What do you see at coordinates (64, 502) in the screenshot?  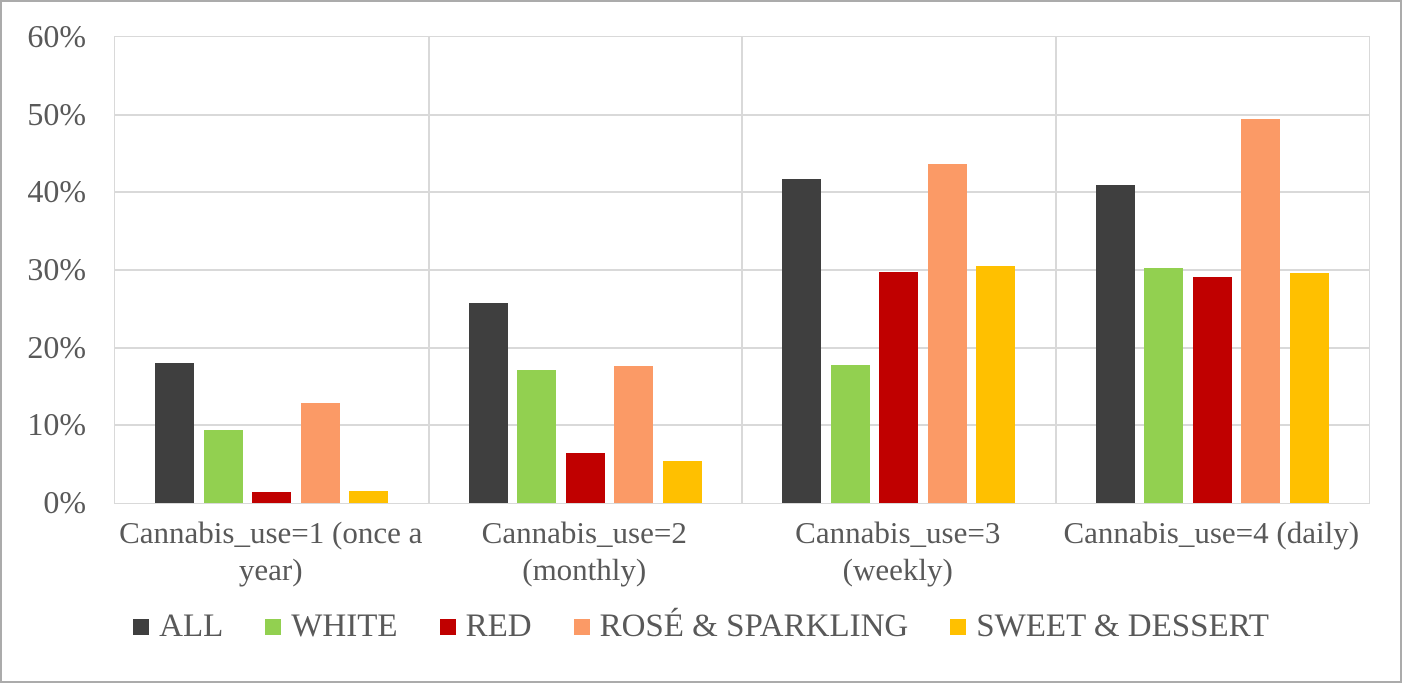 I see `y-axis-tick-label: 0%` at bounding box center [64, 502].